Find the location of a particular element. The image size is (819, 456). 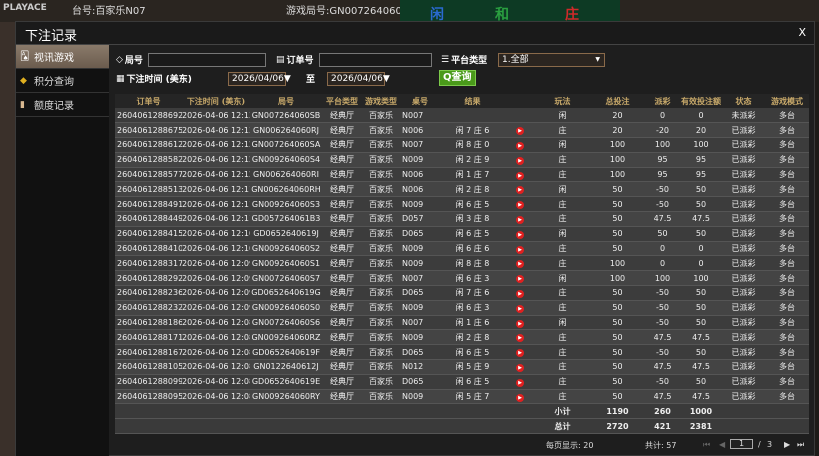

search-button: Q查询 is located at coordinates (457, 78).